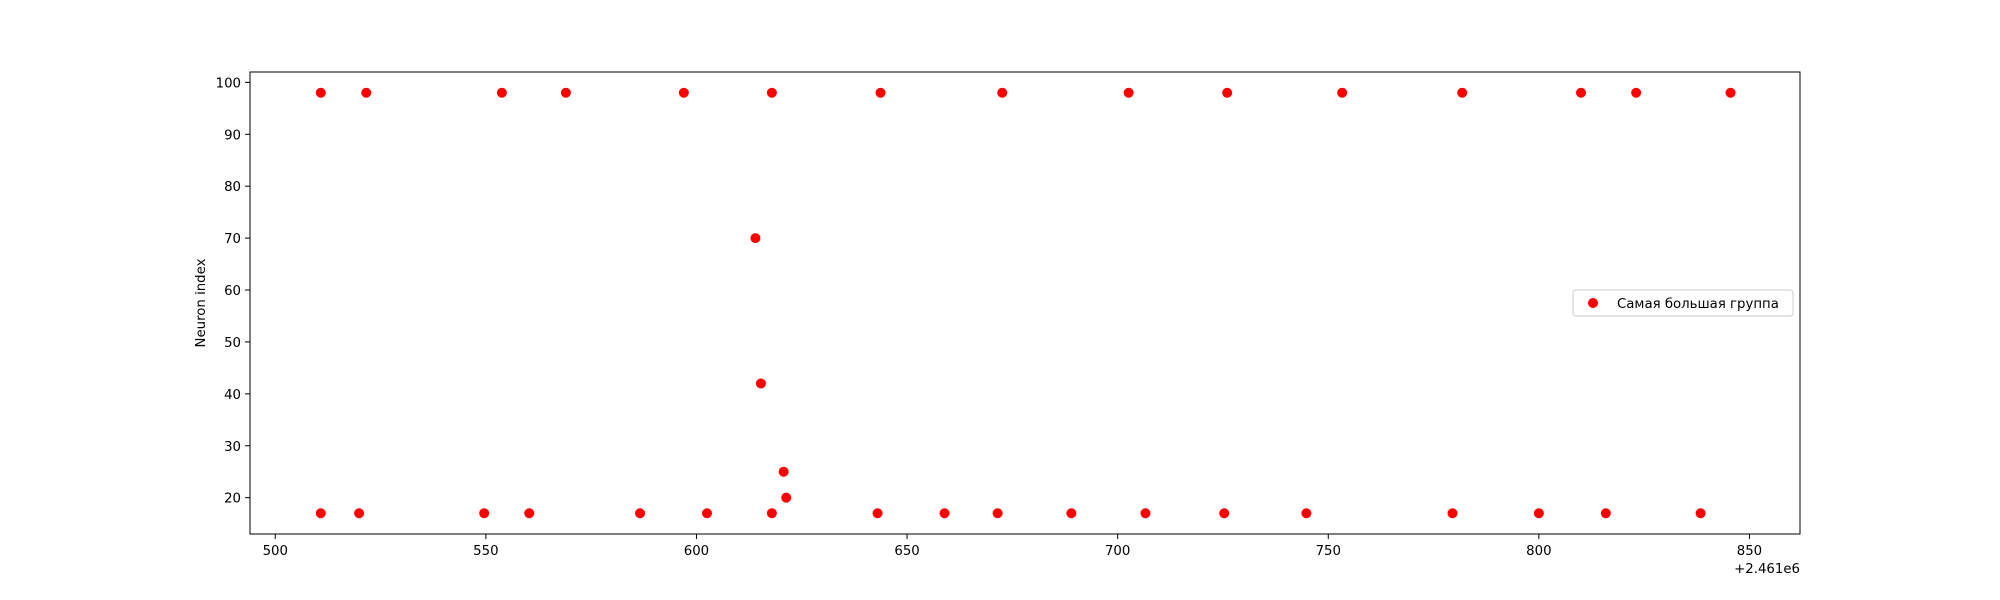 This screenshot has width=2000, height=600. I want to click on y-tick-label: 70, so click(232, 239).